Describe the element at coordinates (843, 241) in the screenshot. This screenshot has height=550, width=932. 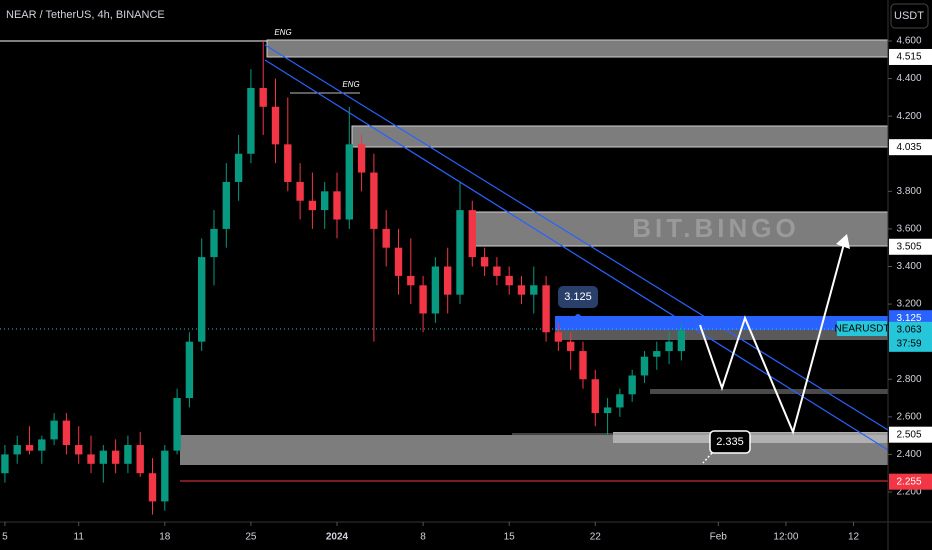
I see `arrow-head` at that location.